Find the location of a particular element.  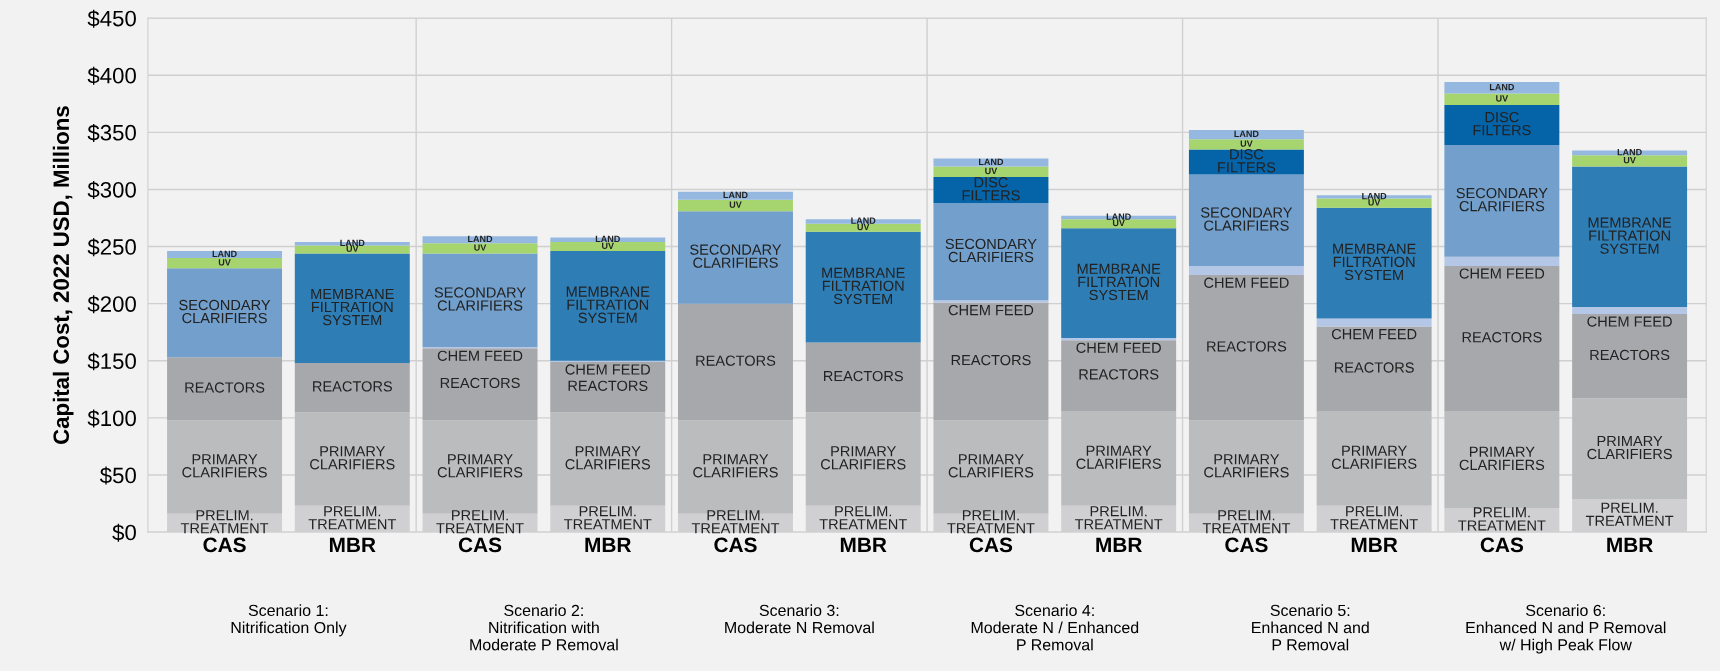

text: Scenario 4: Moderate N / Enhanced P Removal is located at coordinates (1055, 627).